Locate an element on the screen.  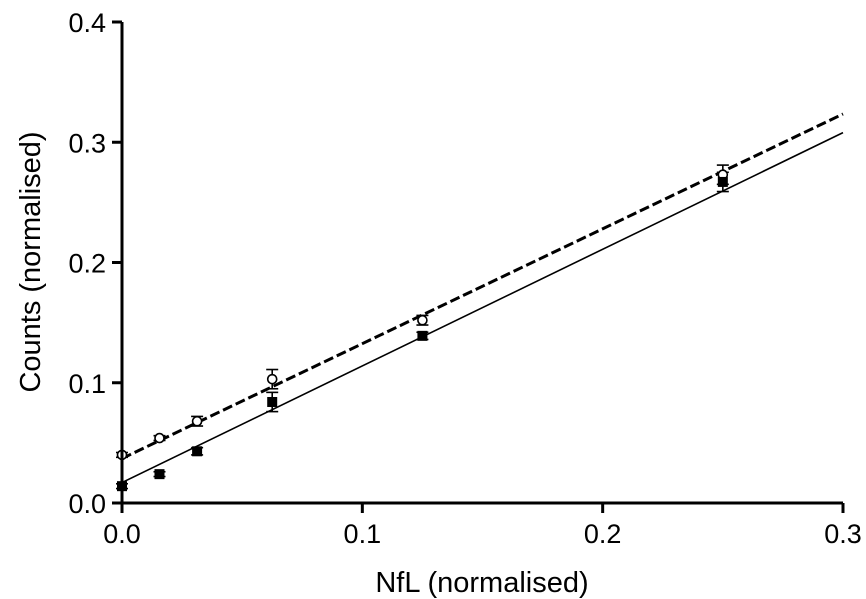
y-axis-title: Counts (normalised) is located at coordinates (31, 261).